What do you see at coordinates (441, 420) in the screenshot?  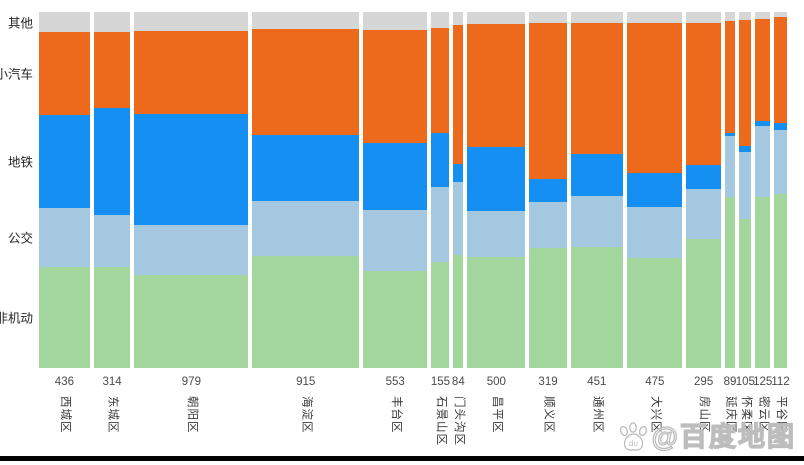 I see `x-axis-category-label: 石景山区` at bounding box center [441, 420].